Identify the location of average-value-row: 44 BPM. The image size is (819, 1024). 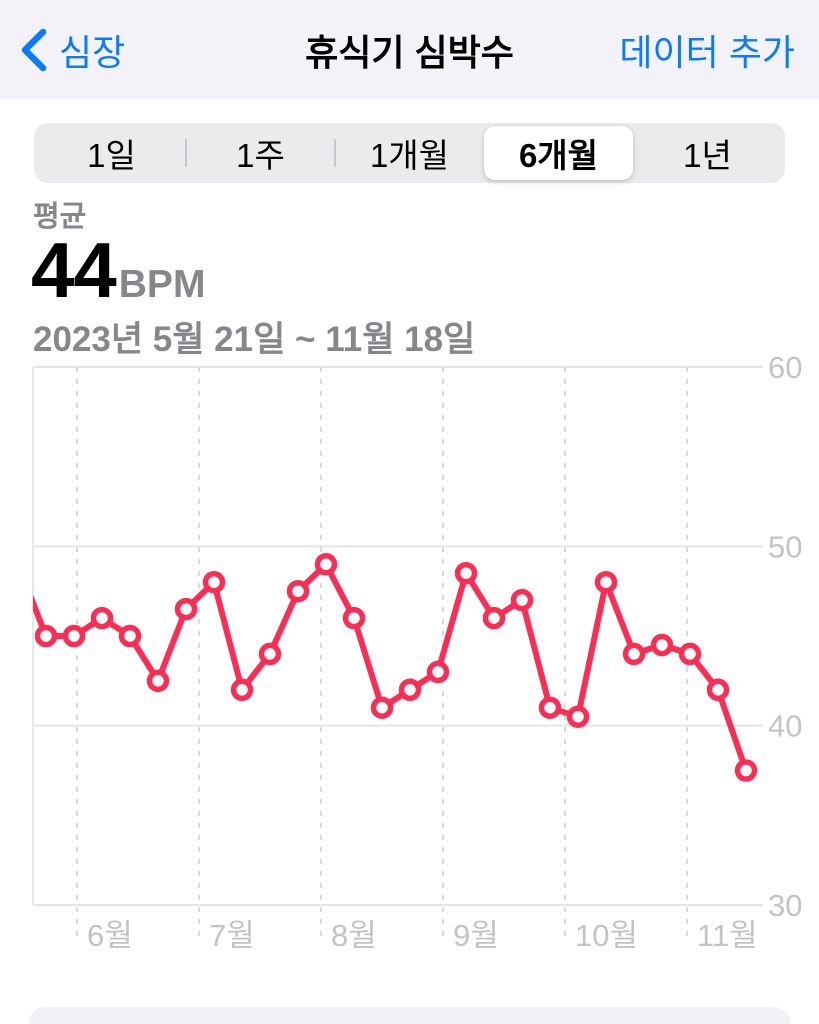
(118, 270).